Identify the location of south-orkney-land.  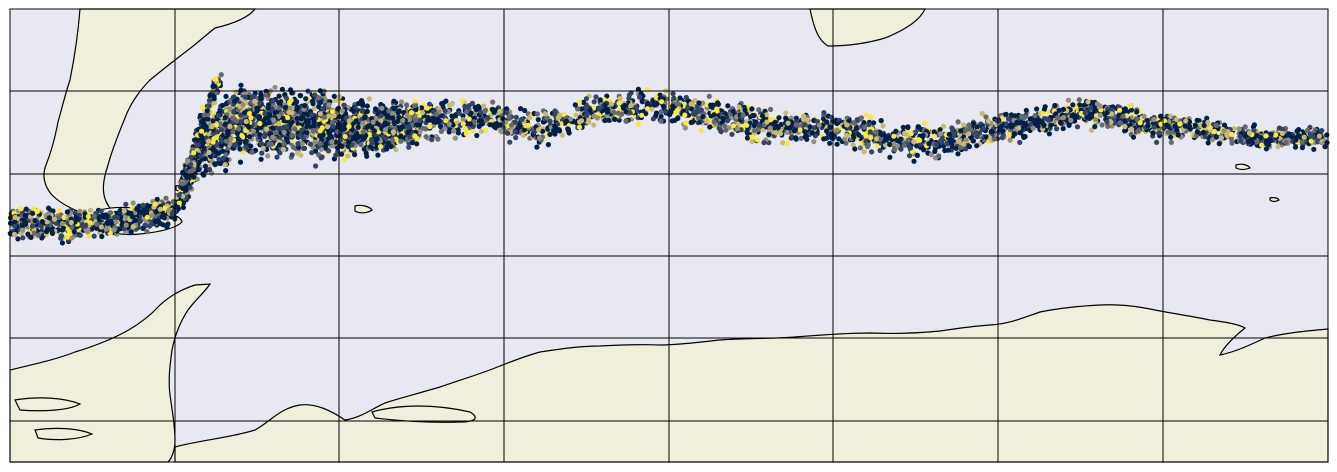
(1243, 167).